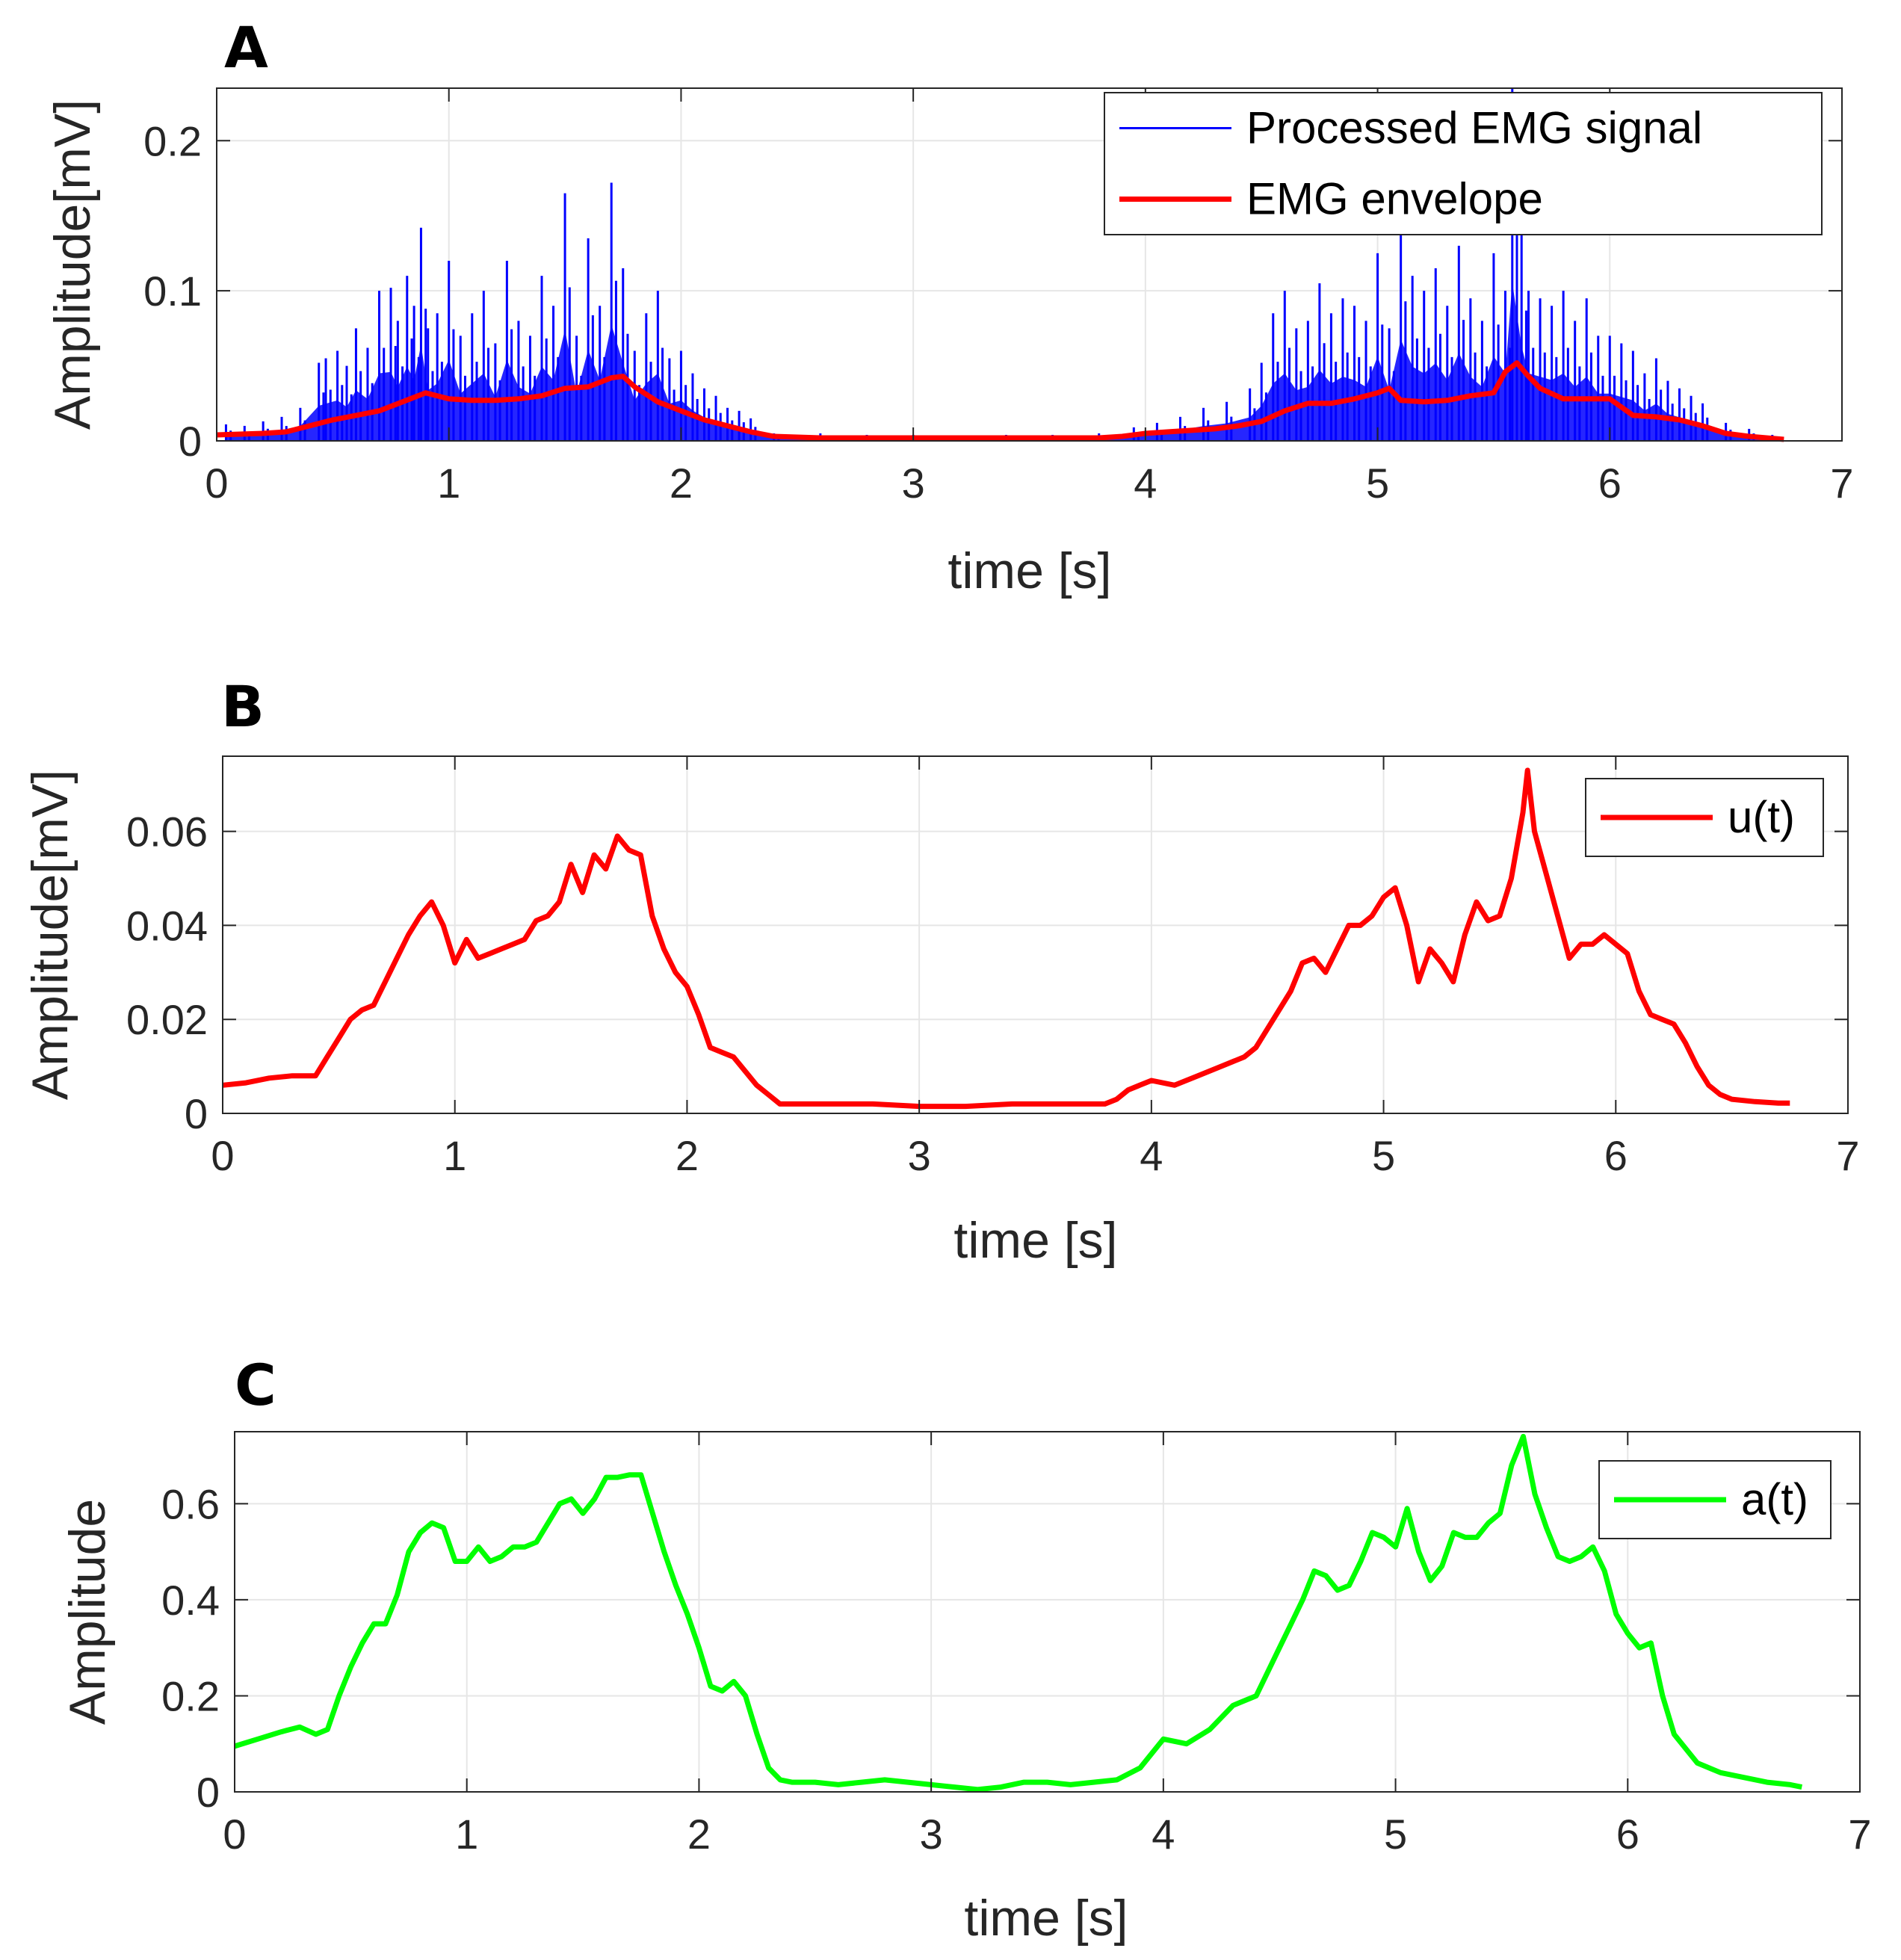 This screenshot has height=1960, width=1901. What do you see at coordinates (243, 706) in the screenshot?
I see `panel-label: B` at bounding box center [243, 706].